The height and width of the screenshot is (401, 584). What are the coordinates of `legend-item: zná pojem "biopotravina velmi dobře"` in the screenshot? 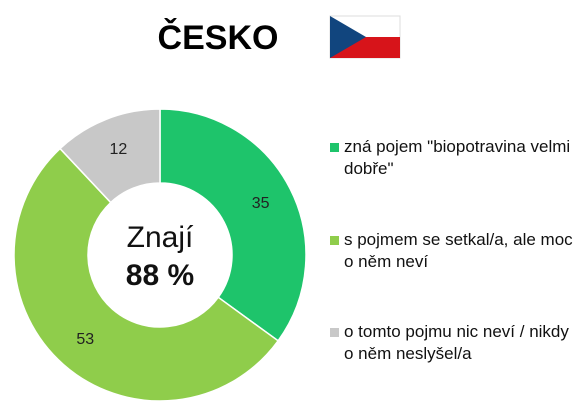 It's located at (455, 158).